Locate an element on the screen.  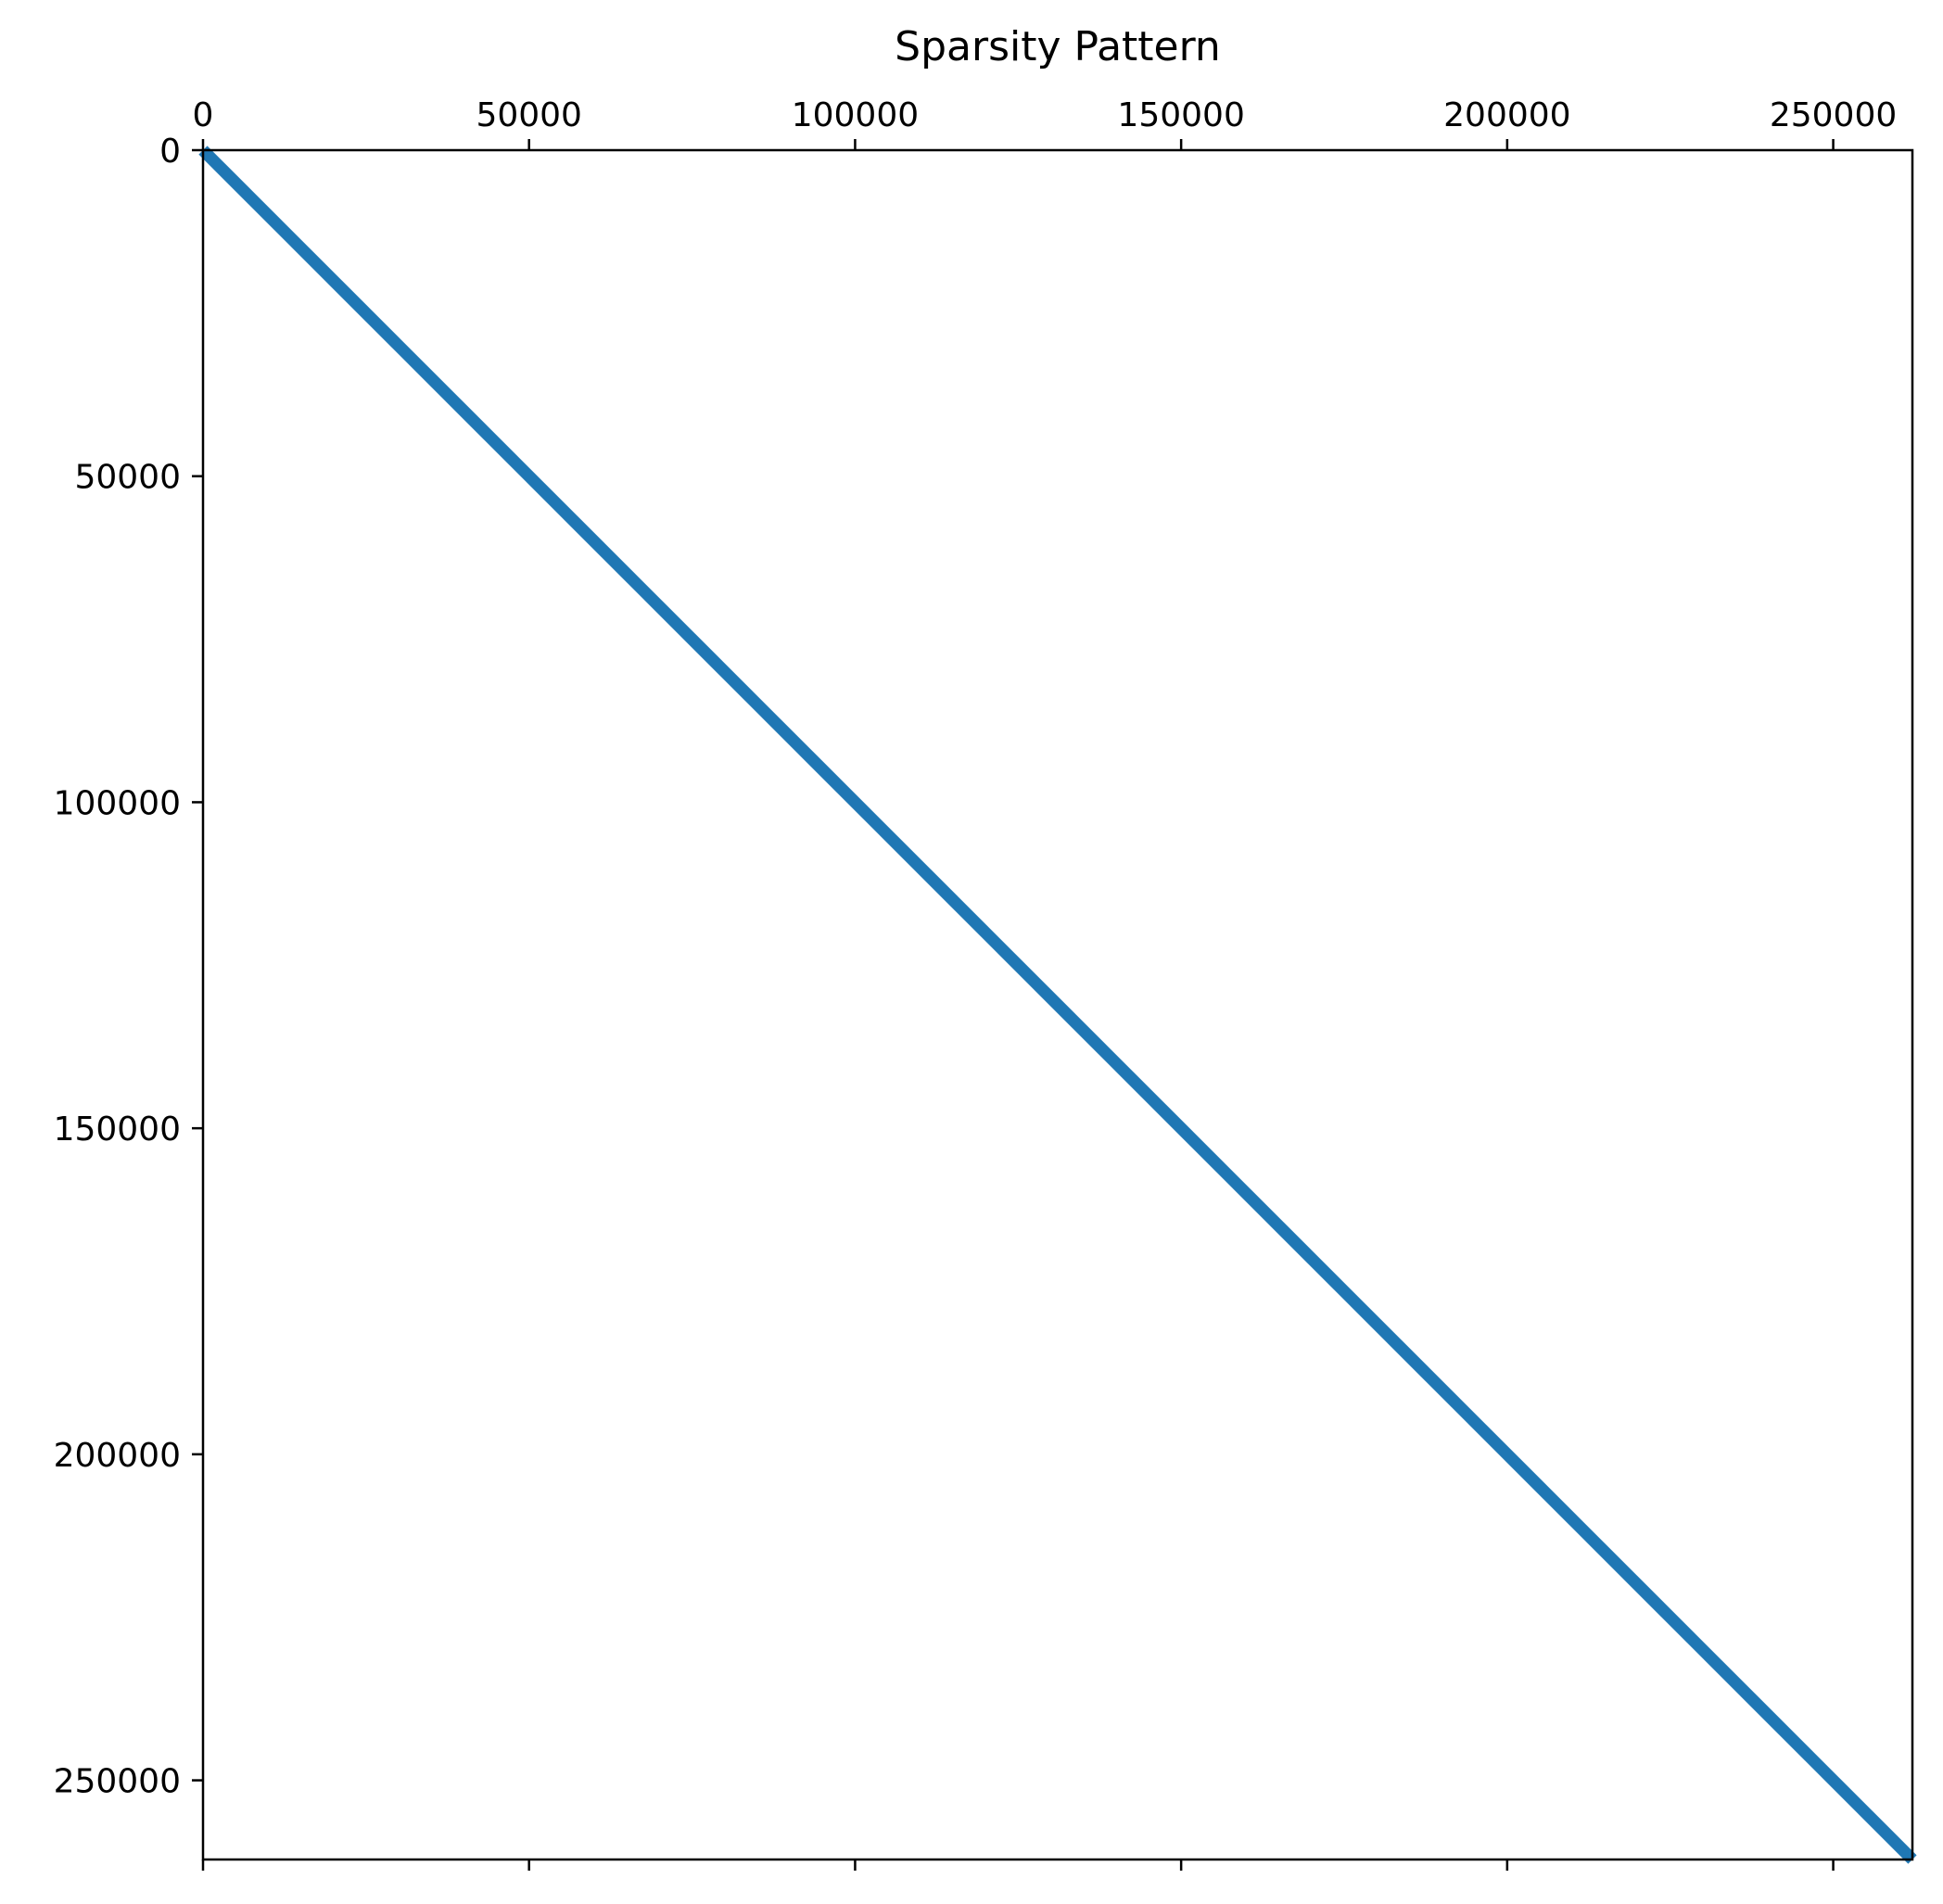
y-tick-label: 50000 is located at coordinates (127, 478).